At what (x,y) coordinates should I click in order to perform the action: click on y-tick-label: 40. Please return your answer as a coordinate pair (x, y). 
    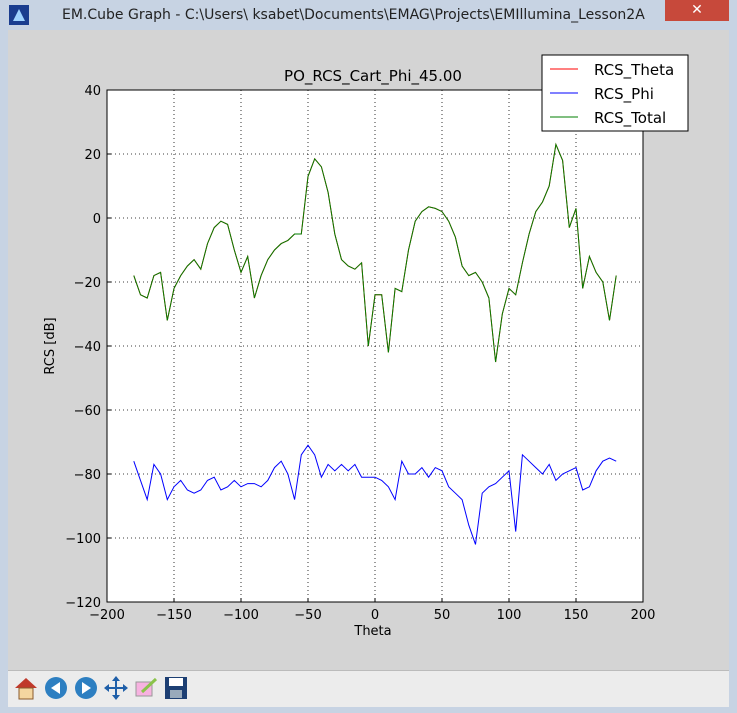
    Looking at the image, I should click on (92, 91).